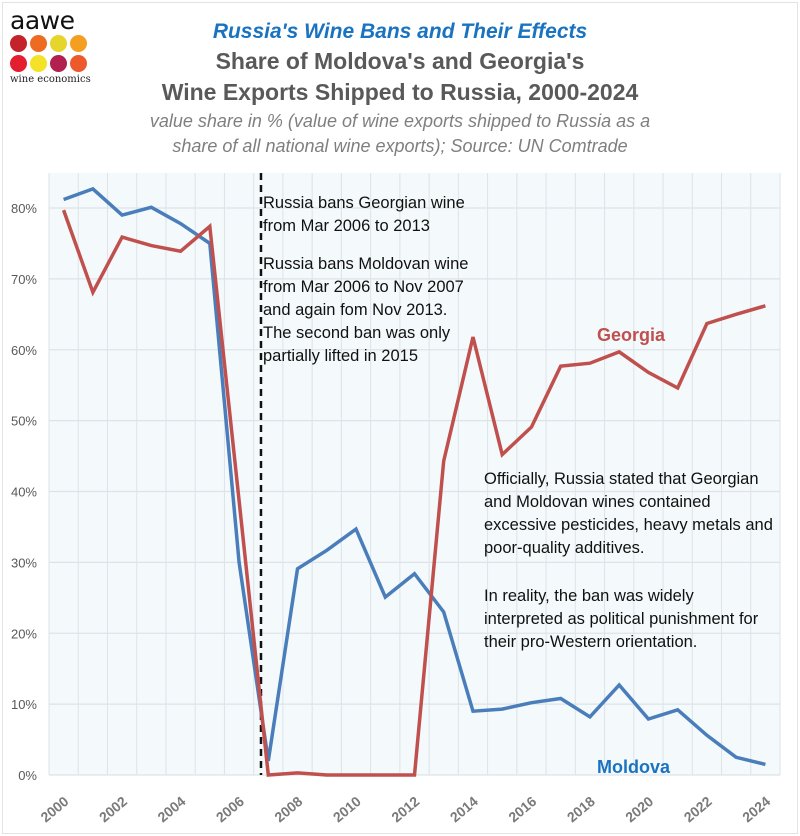  What do you see at coordinates (591, 642) in the screenshot?
I see `annotation-line: their pro-Western orientation.` at bounding box center [591, 642].